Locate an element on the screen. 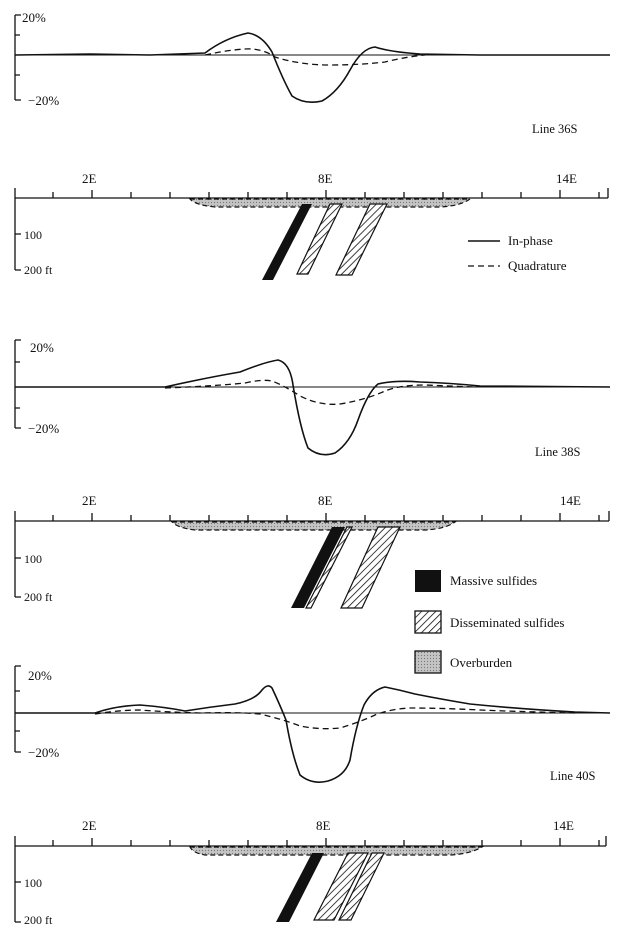 The height and width of the screenshot is (928, 630). line-label: Line 38S is located at coordinates (558, 452).